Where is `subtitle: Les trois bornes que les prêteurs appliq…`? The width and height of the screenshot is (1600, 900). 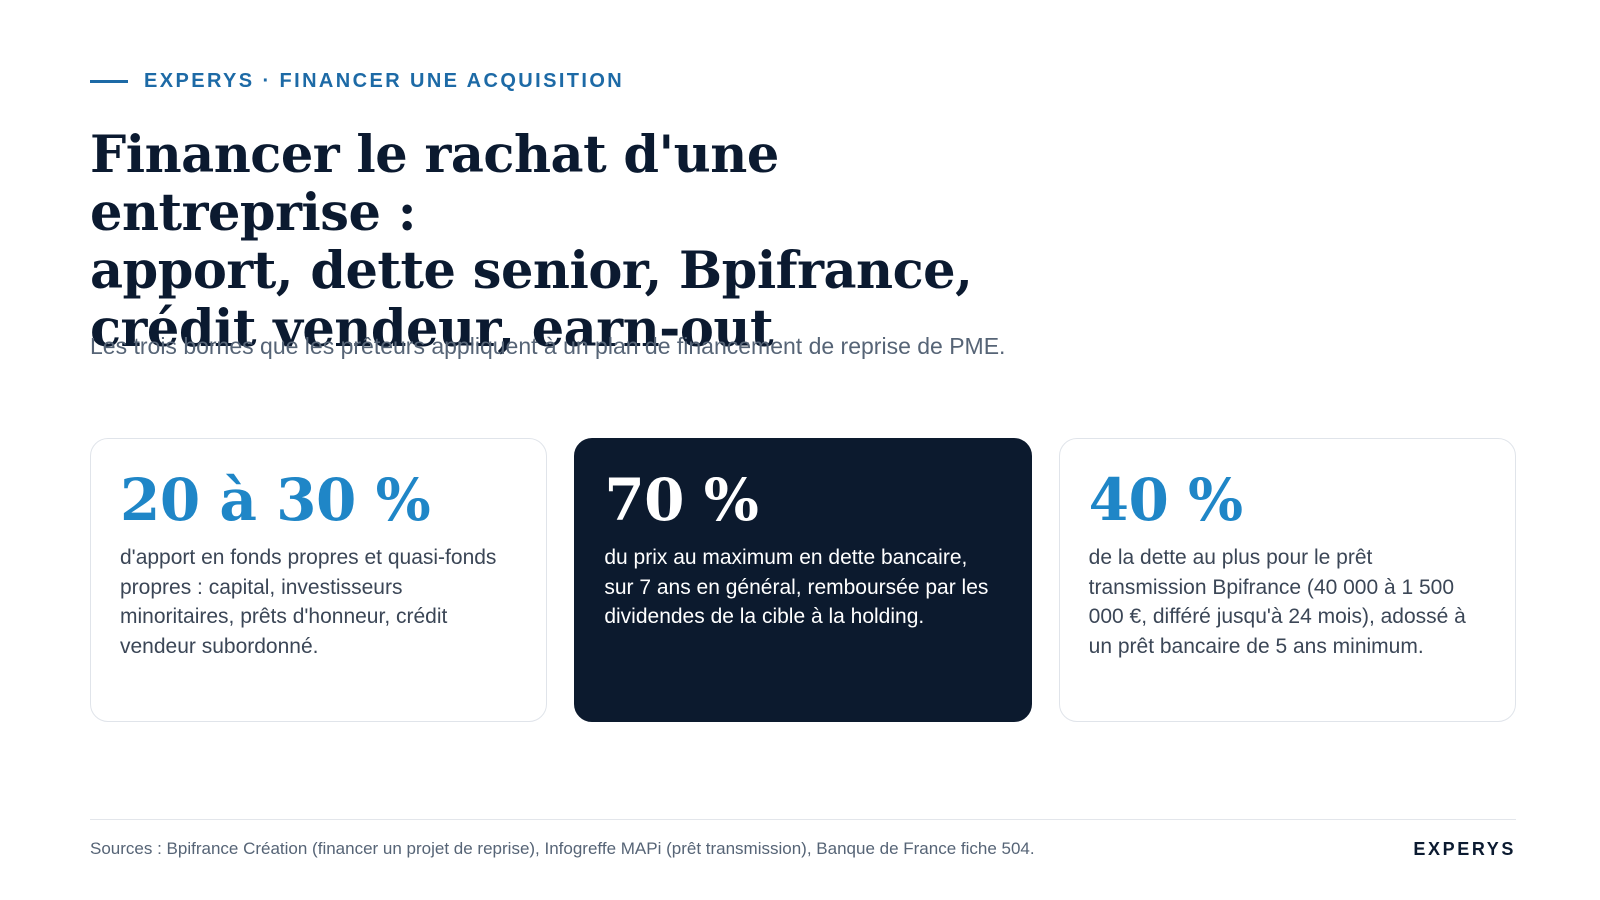
subtitle: Les trois bornes que les prêteurs appliq… is located at coordinates (548, 346).